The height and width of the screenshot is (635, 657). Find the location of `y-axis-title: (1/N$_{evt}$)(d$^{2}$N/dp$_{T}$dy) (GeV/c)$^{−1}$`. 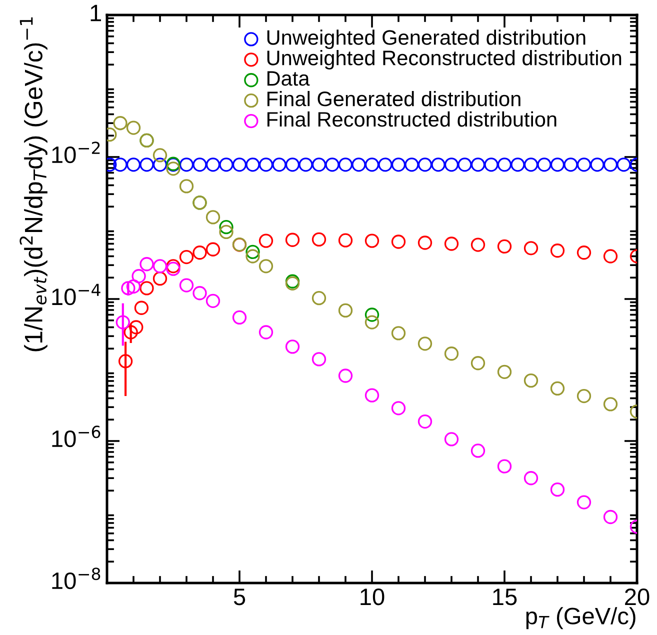

y-axis-title: (1/N$_{evt}$)(d$^{2}$N/dp$_{T}$dy) (GeV/c)$^{−1}$ is located at coordinates (34, 184).